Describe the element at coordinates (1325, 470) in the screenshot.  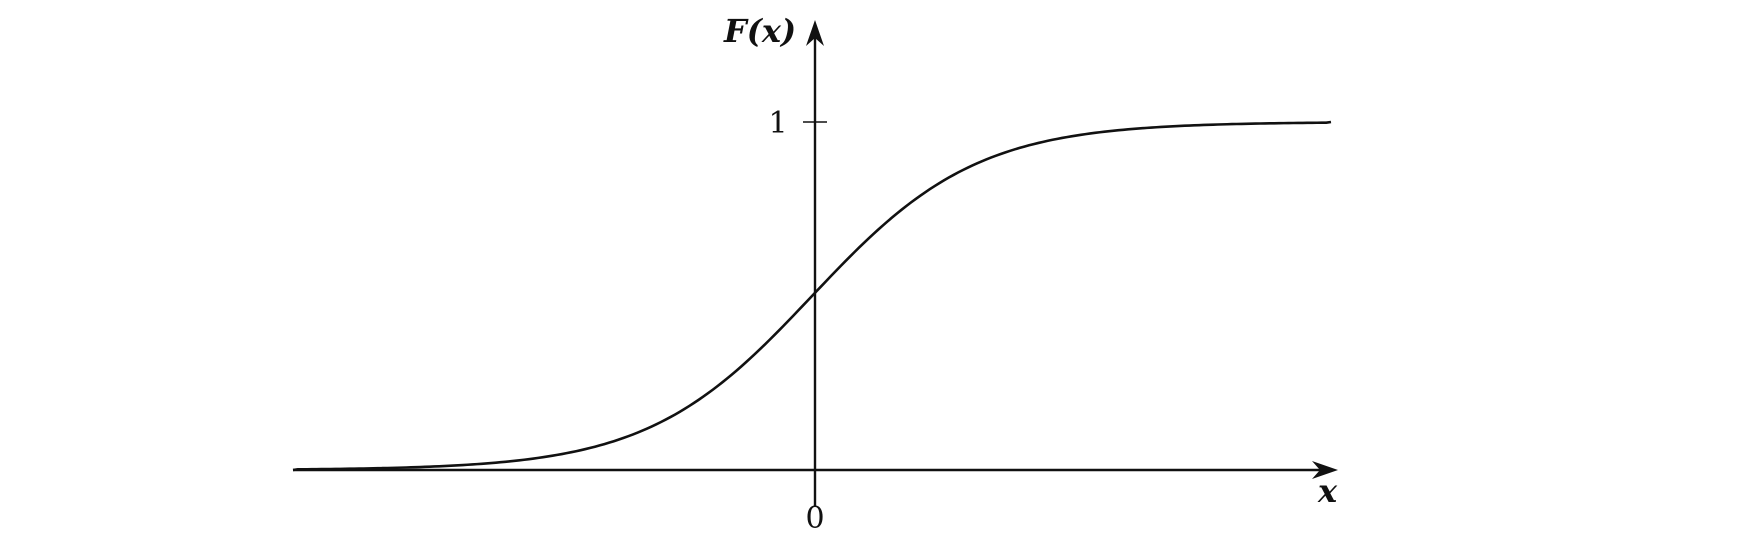
I see `x-axis-arrowhead` at that location.